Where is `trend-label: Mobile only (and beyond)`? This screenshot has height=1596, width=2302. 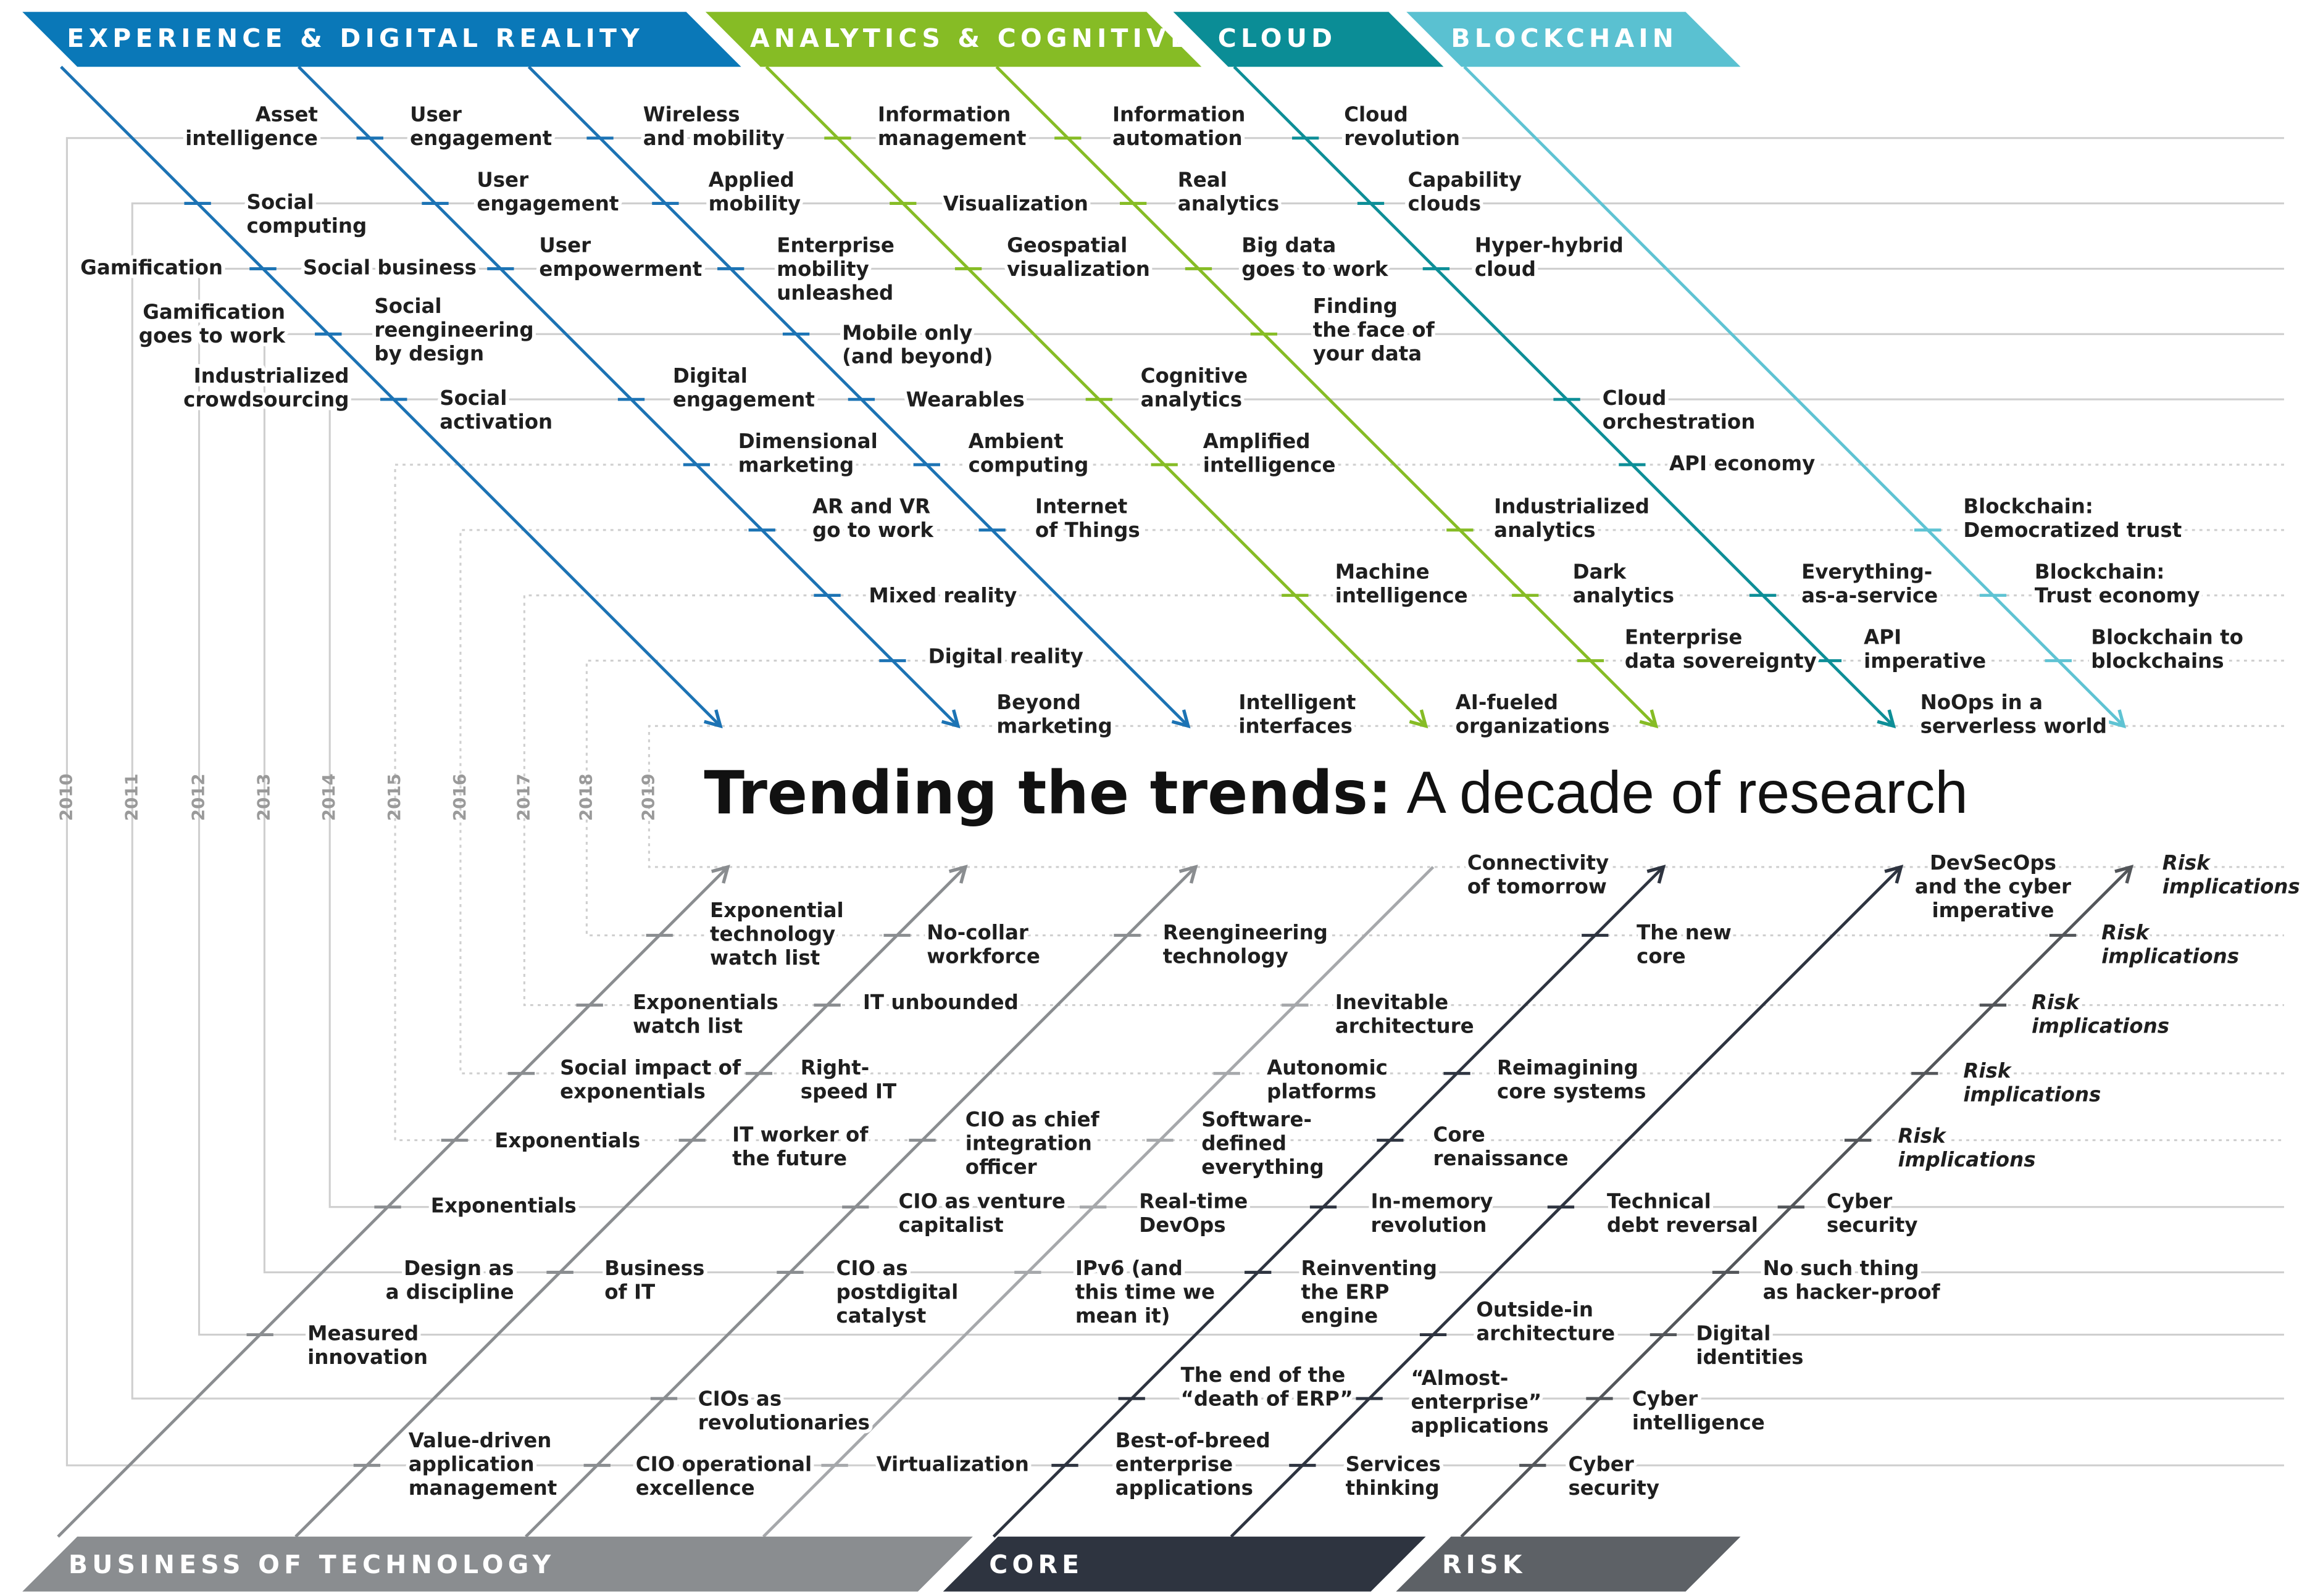
trend-label: Mobile only (and beyond) is located at coordinates (918, 344).